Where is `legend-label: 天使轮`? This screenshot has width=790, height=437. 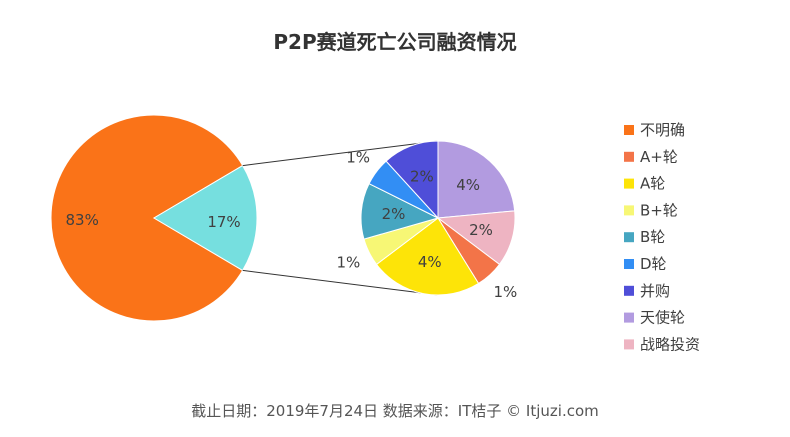 legend-label: 天使轮 is located at coordinates (662, 318).